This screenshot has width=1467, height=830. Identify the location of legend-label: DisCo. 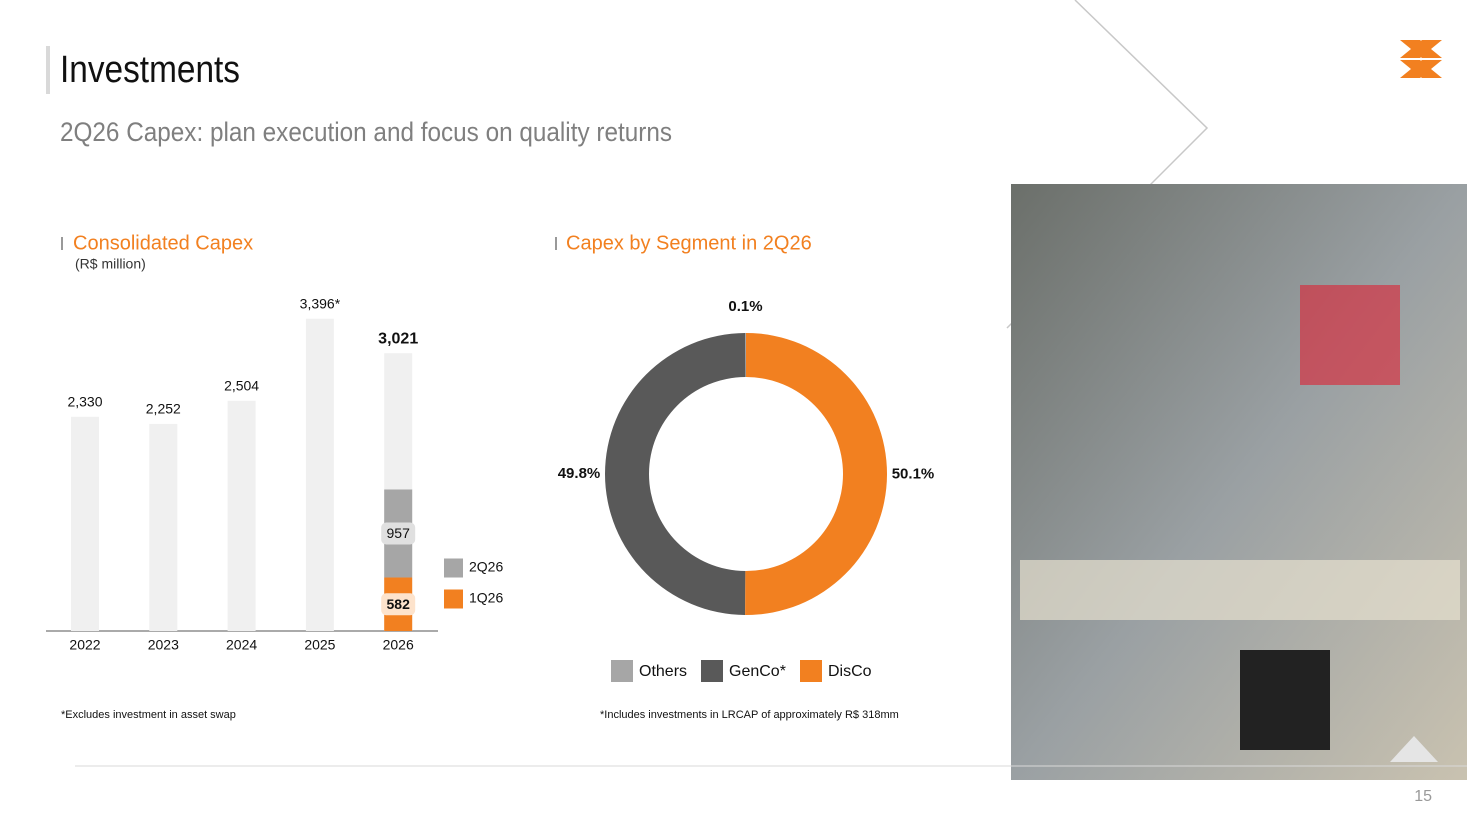
(850, 671).